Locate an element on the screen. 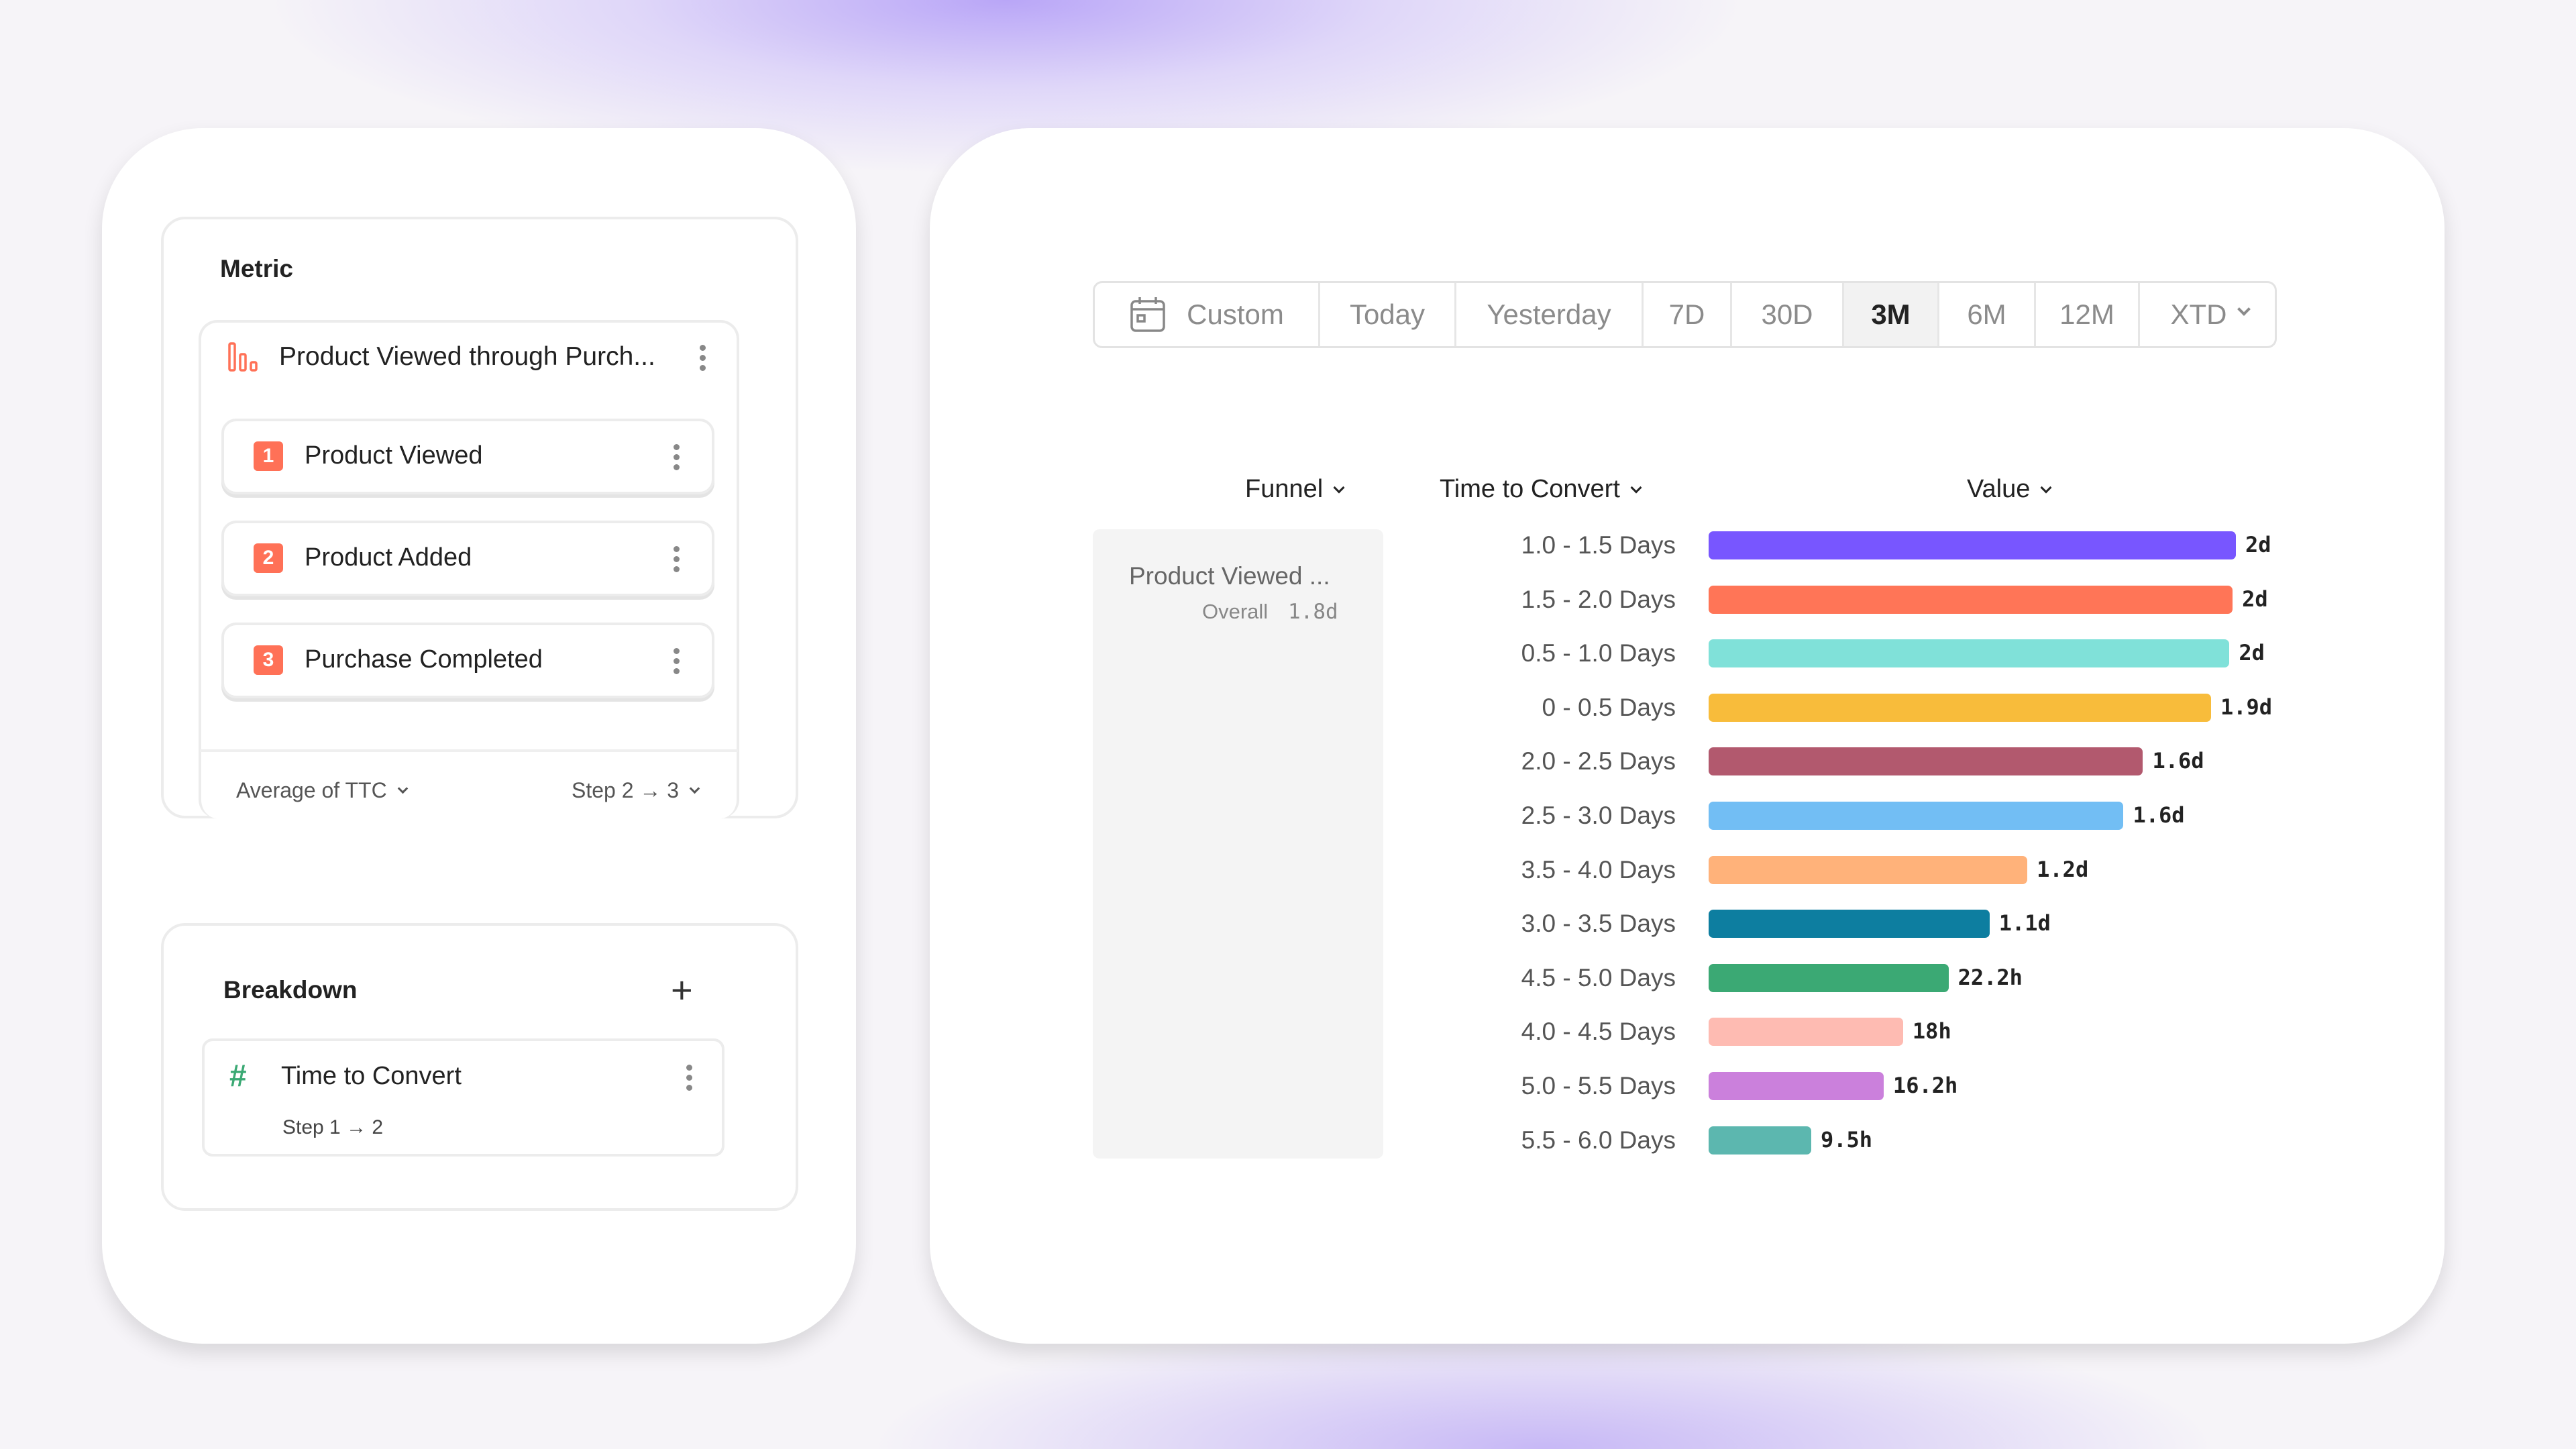  bar-value-label: 18h is located at coordinates (1931, 1031).